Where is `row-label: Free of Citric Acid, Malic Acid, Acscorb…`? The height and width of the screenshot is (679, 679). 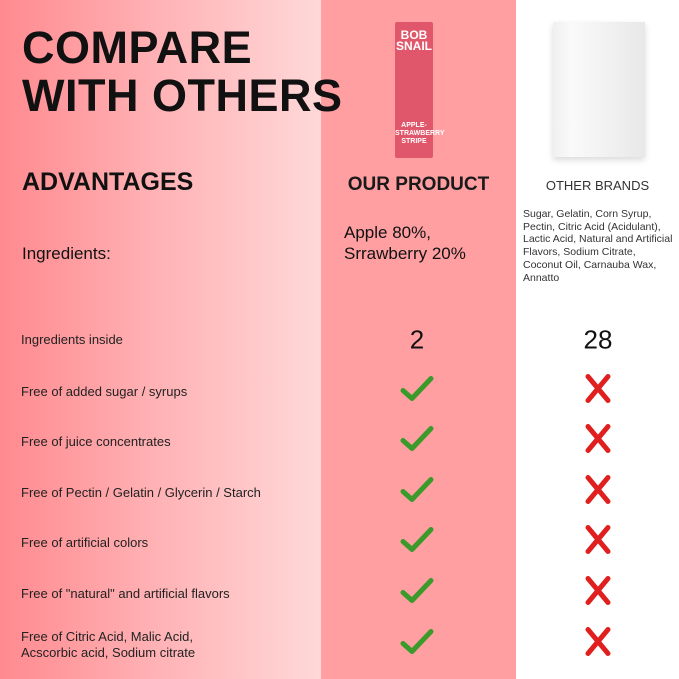
row-label: Free of Citric Acid, Malic Acid, Acscorb… is located at coordinates (108, 644).